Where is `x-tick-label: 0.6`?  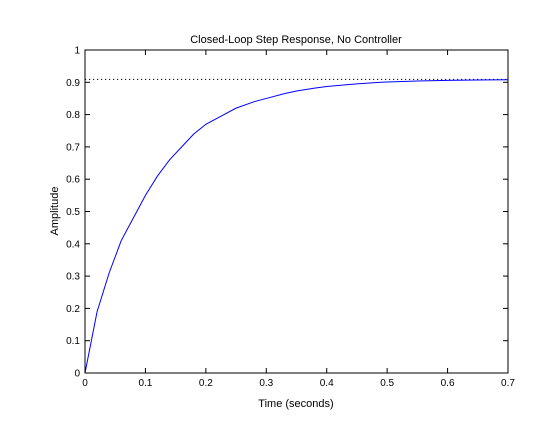
x-tick-label: 0.6 is located at coordinates (448, 383).